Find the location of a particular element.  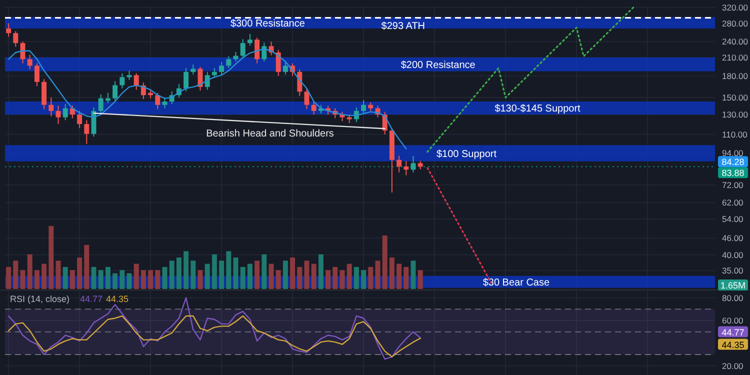

band-label: $300 Resistance is located at coordinates (268, 24).